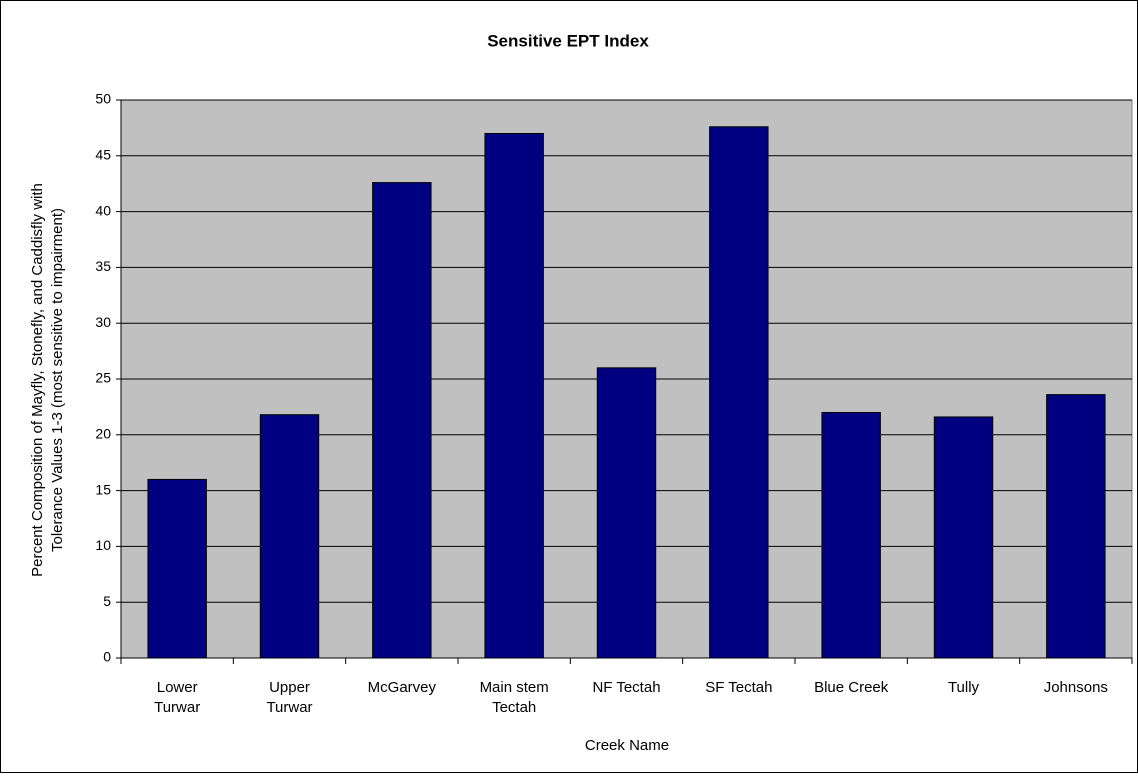  What do you see at coordinates (514, 697) in the screenshot?
I see `x-tick-label: Main stem Tectah` at bounding box center [514, 697].